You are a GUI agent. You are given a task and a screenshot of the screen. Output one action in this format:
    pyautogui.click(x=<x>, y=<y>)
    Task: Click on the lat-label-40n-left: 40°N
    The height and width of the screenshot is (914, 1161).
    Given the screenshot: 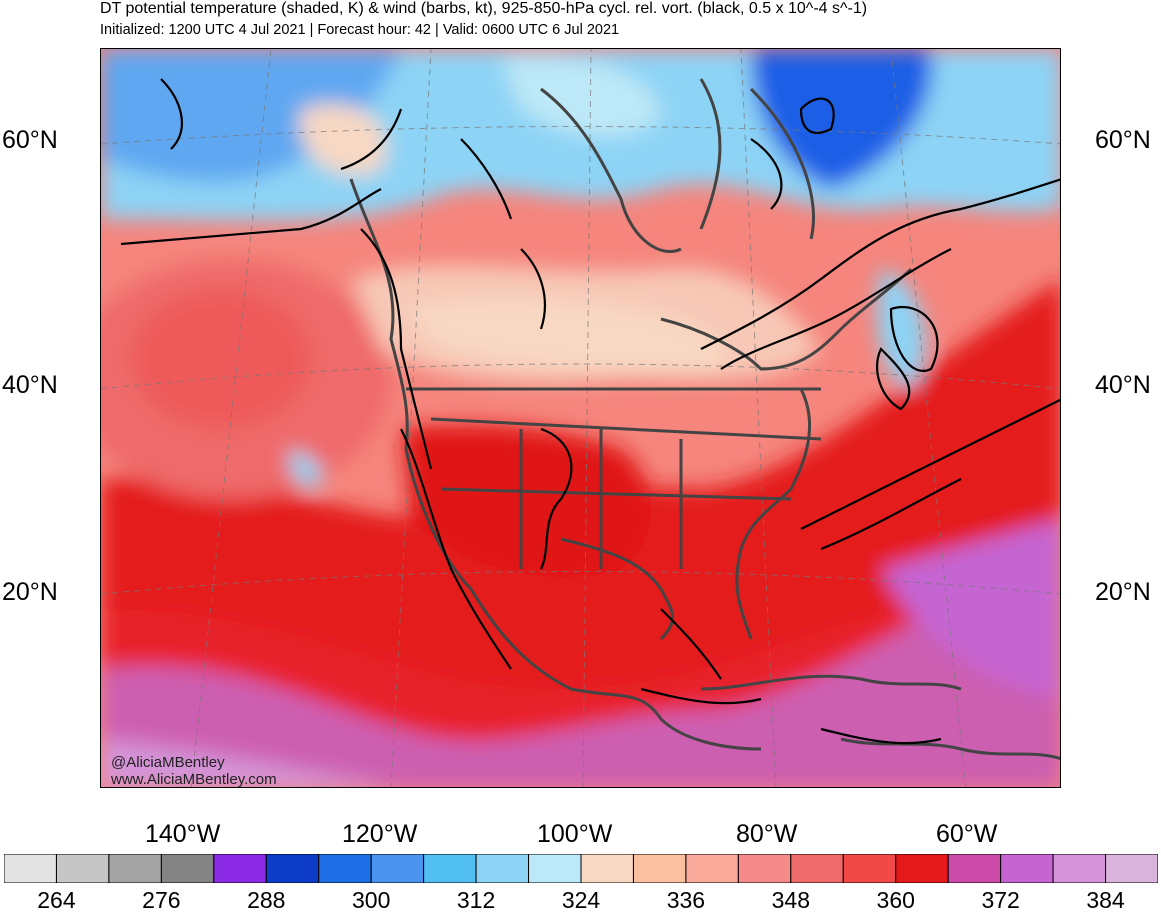 What is the action you would take?
    pyautogui.click(x=30, y=385)
    